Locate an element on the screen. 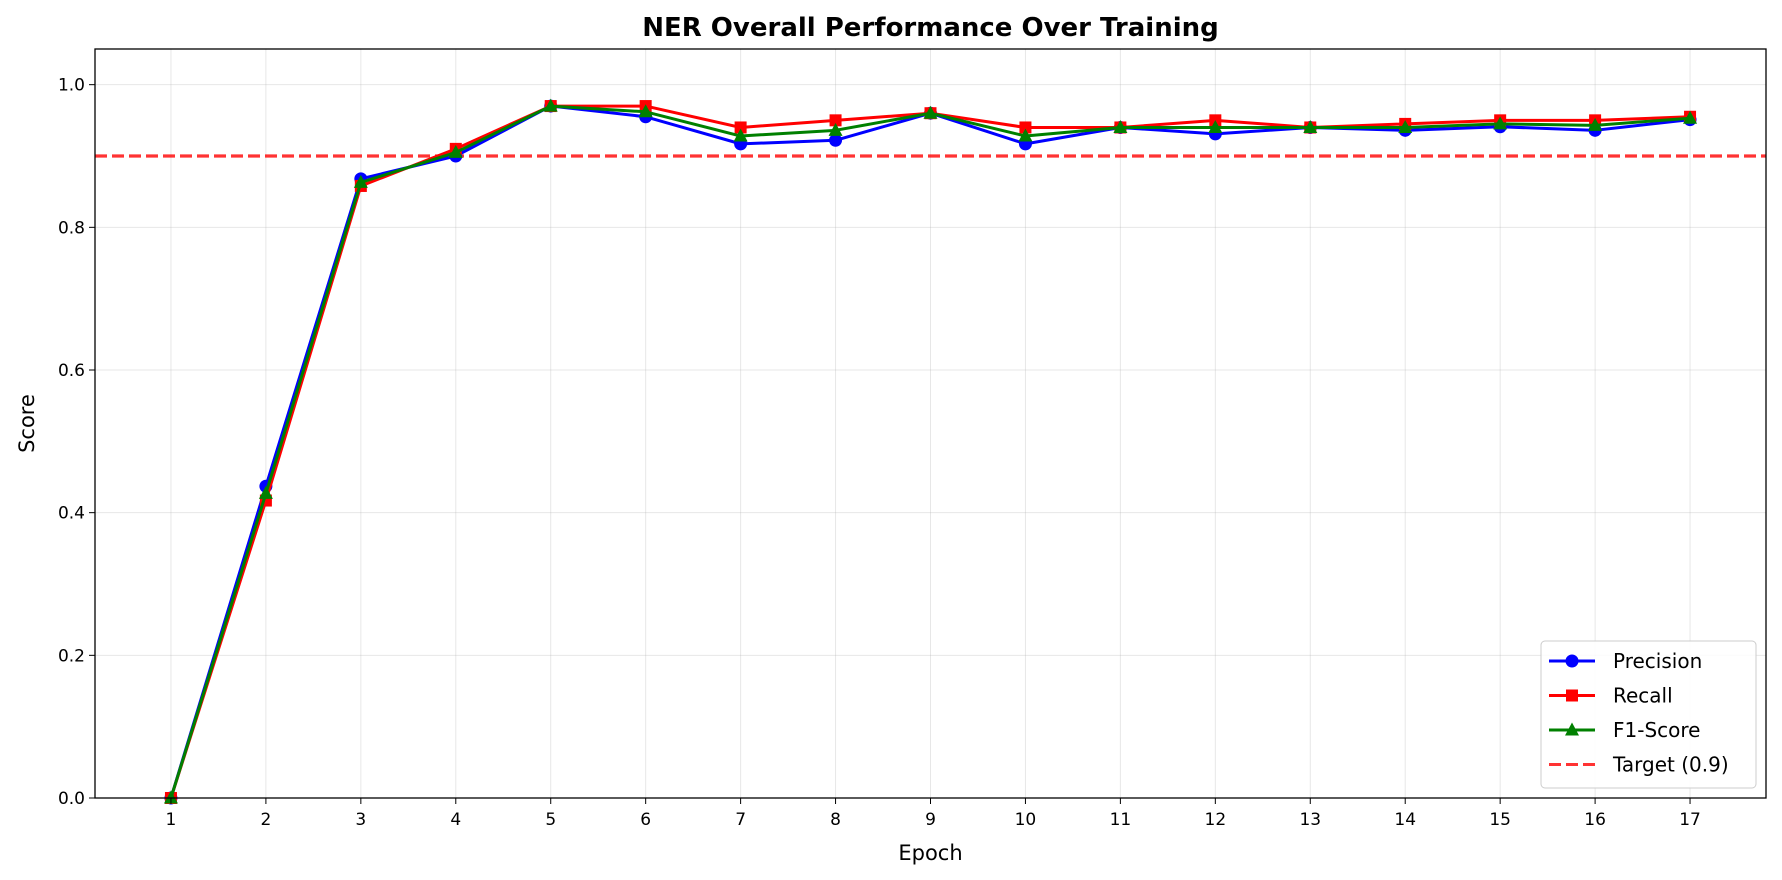 This screenshot has width=1782, height=880. x-tick-label: 5 is located at coordinates (550, 820).